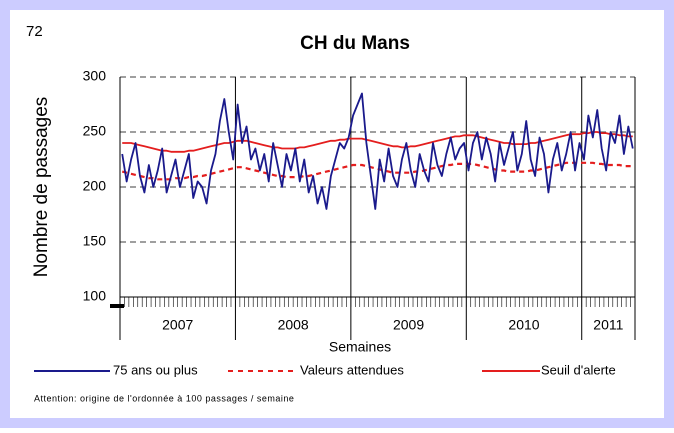 This screenshot has width=674, height=433. What do you see at coordinates (293, 325) in the screenshot?
I see `x-tick-label: 2008` at bounding box center [293, 325].